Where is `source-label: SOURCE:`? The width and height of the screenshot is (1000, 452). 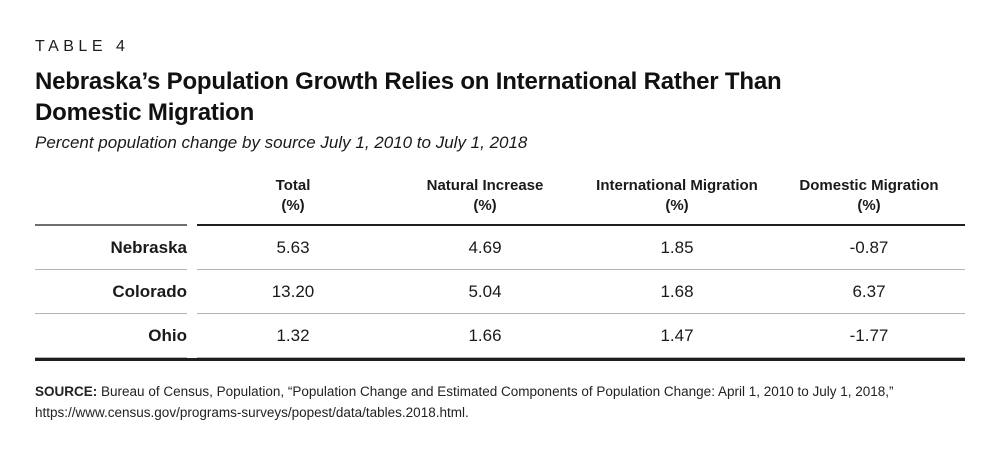
source-label: SOURCE: is located at coordinates (66, 391).